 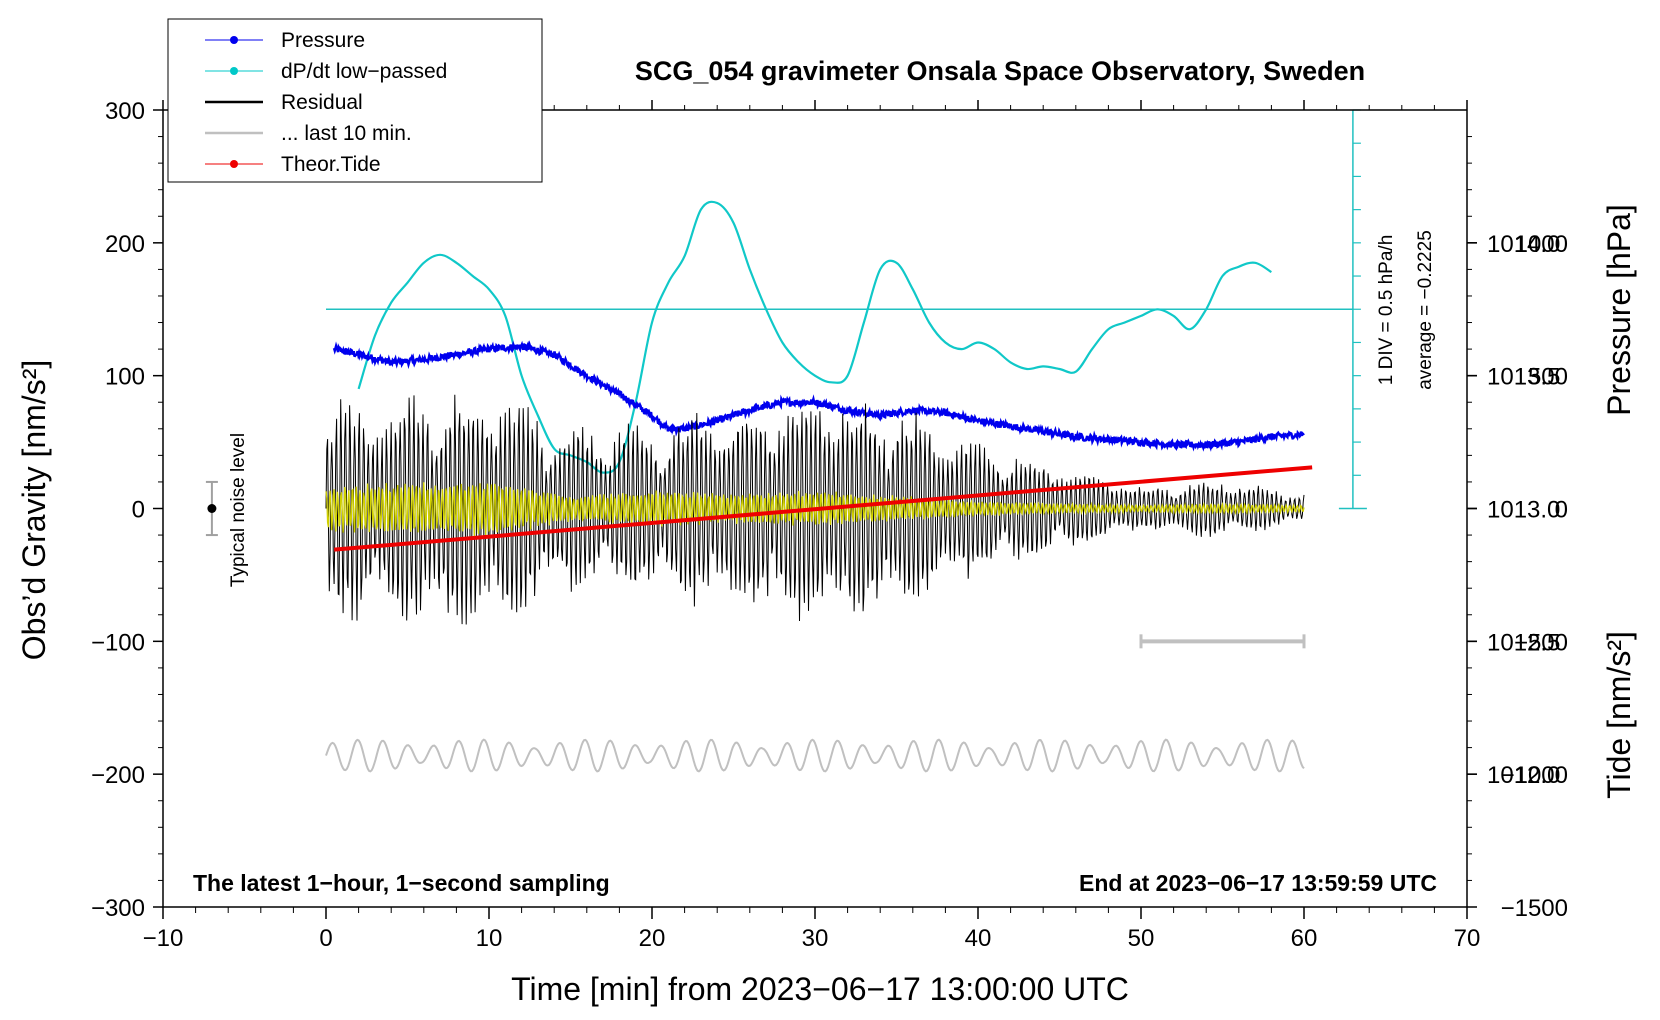 What do you see at coordinates (1386, 310) in the screenshot?
I see `scale-label: 1 DIV = 0.5 hPa/h` at bounding box center [1386, 310].